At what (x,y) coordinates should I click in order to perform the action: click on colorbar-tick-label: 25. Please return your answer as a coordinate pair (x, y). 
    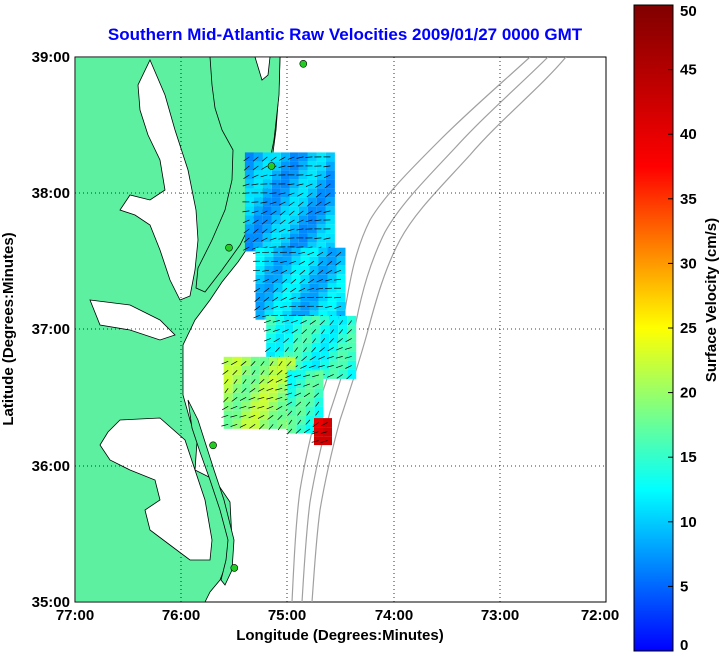
    Looking at the image, I should click on (688, 328).